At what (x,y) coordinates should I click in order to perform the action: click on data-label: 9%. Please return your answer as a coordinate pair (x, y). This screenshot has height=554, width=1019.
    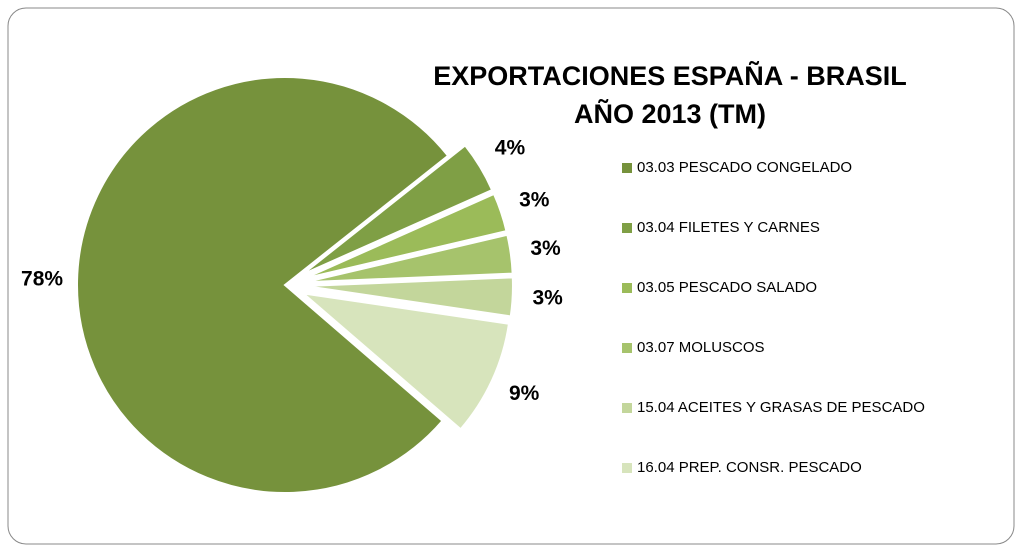
    Looking at the image, I should click on (524, 393).